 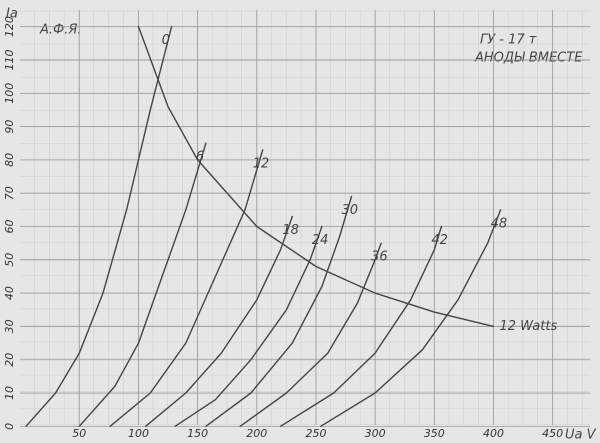 What do you see at coordinates (9, 226) in the screenshot?
I see `y-tick-label: 60` at bounding box center [9, 226].